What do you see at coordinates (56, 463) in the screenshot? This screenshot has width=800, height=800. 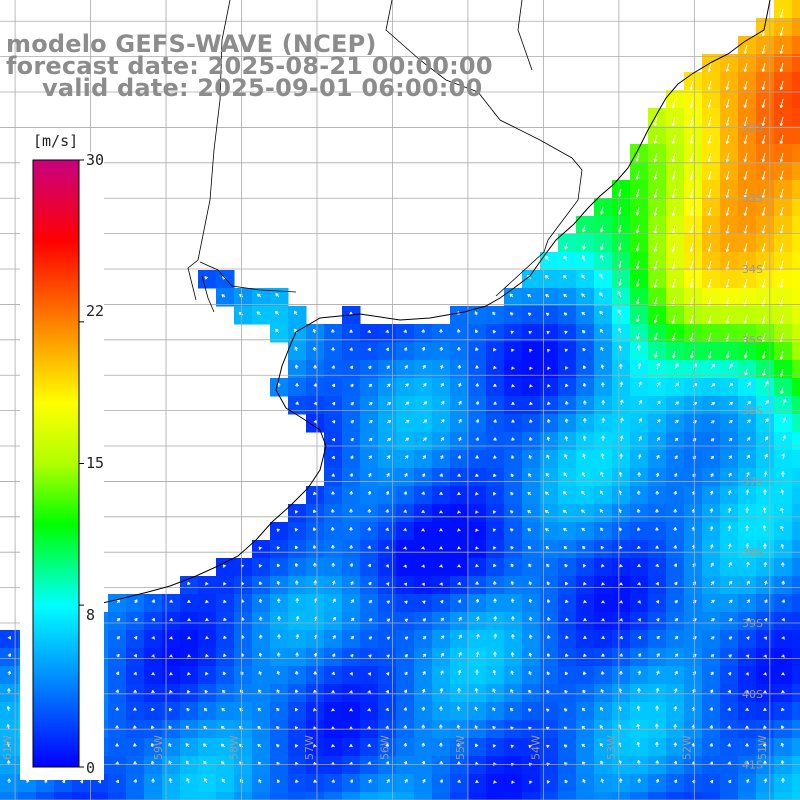 I see `colorbar` at bounding box center [56, 463].